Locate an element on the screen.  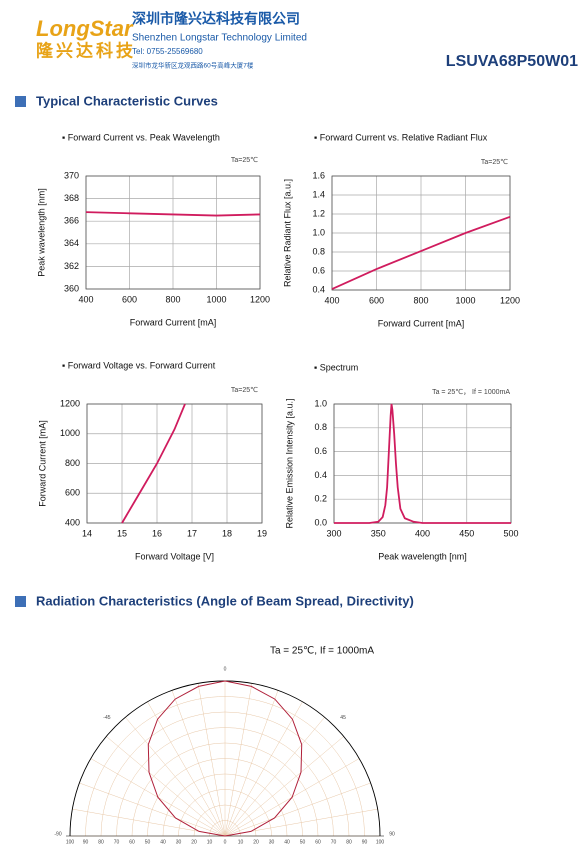
y-tick-label: 366 is located at coordinates (71, 221).